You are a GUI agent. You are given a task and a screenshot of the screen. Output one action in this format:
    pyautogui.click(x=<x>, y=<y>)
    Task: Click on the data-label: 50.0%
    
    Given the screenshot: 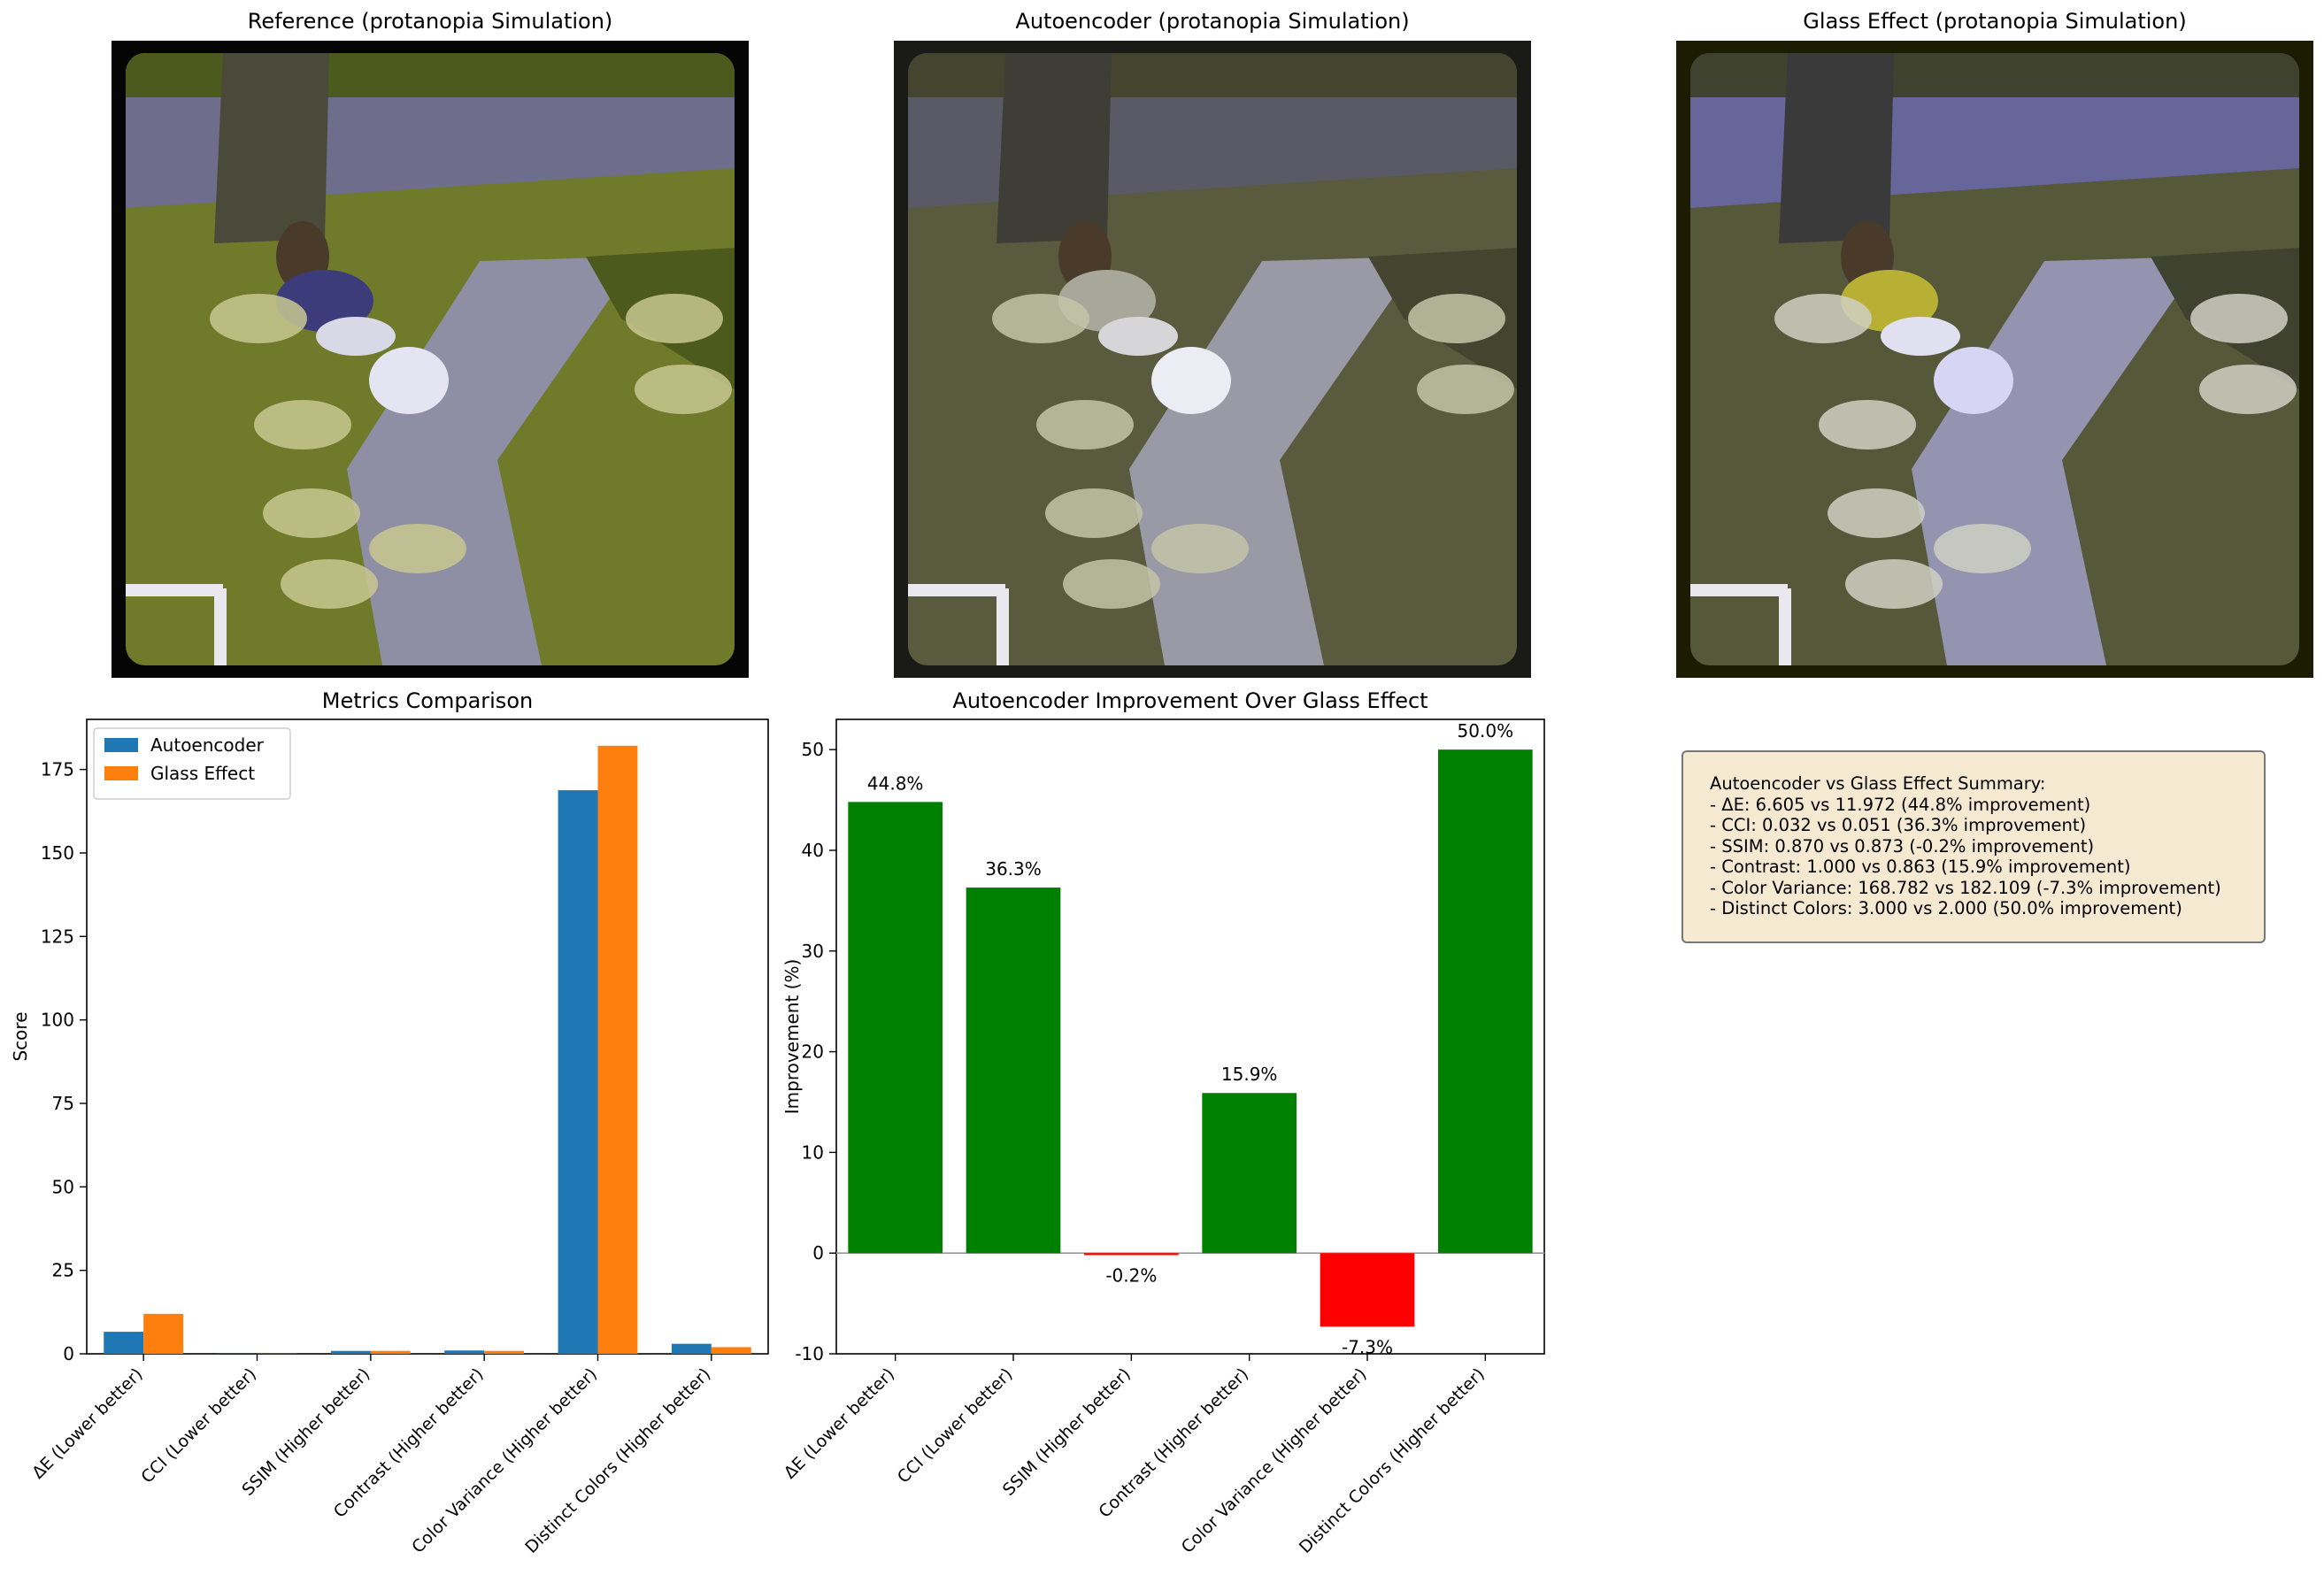 What is the action you would take?
    pyautogui.click(x=1486, y=731)
    